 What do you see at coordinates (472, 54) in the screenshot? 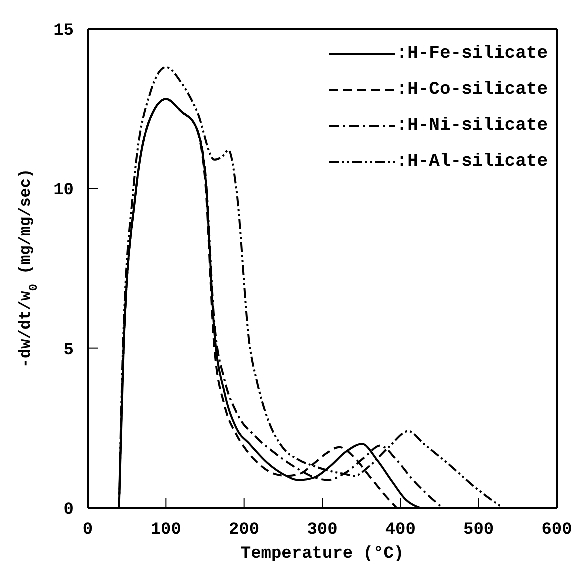
I see `legend-label: :H-Fe-silicate` at bounding box center [472, 54].